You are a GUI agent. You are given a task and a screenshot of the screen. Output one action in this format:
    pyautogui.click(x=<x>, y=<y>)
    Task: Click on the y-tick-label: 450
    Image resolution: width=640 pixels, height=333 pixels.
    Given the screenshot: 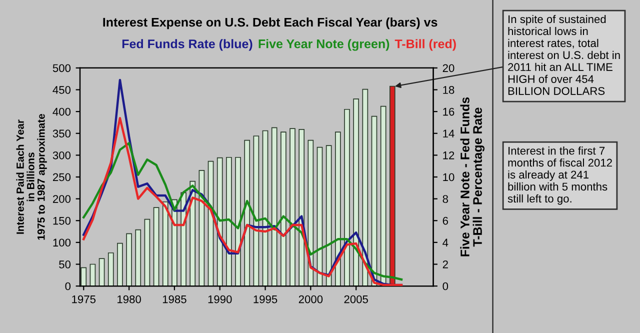 What is the action you would take?
    pyautogui.click(x=61, y=90)
    